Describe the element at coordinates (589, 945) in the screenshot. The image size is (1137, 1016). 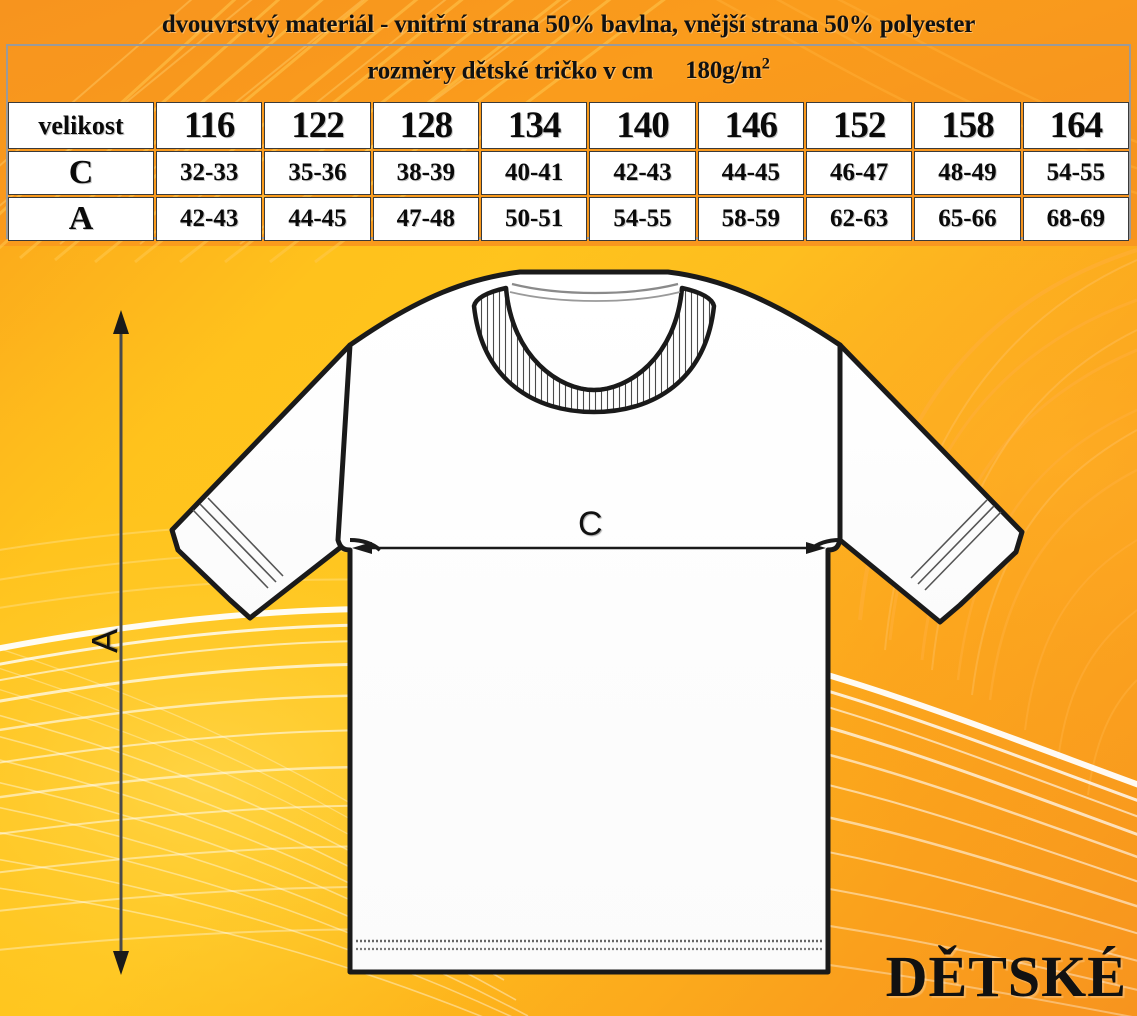
I see `hem-stitching` at that location.